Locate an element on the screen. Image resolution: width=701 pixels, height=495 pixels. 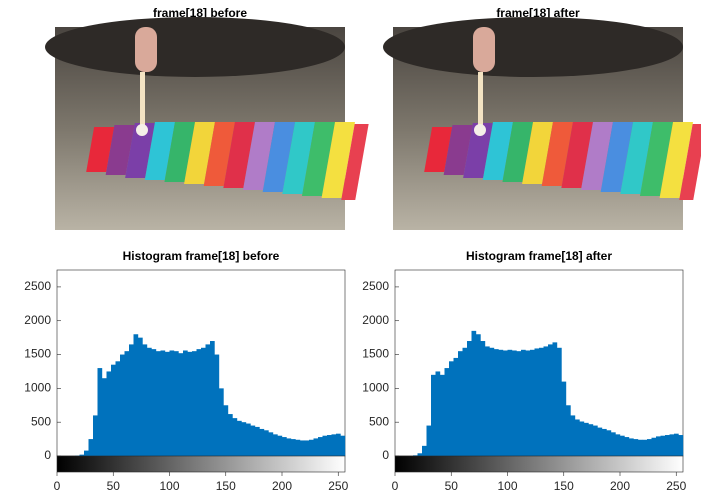
x-tick-label: 200 is located at coordinates (620, 486).